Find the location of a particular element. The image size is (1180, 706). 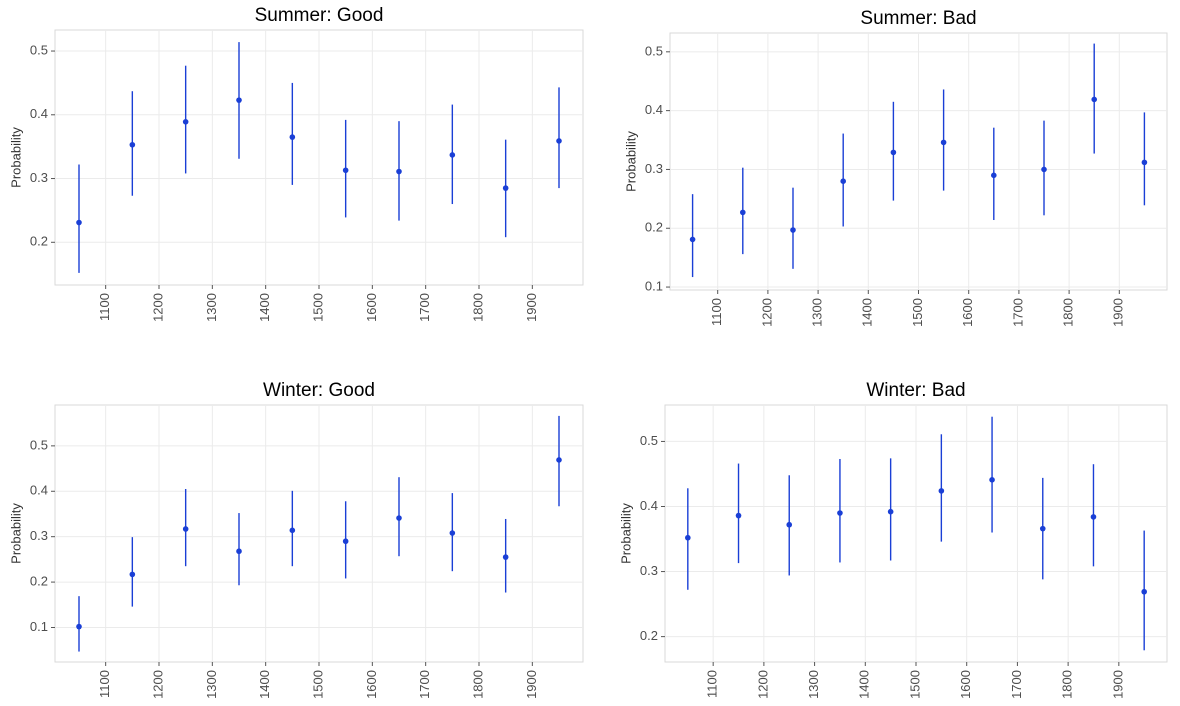

panel-title: Summer: Good is located at coordinates (319, 15).